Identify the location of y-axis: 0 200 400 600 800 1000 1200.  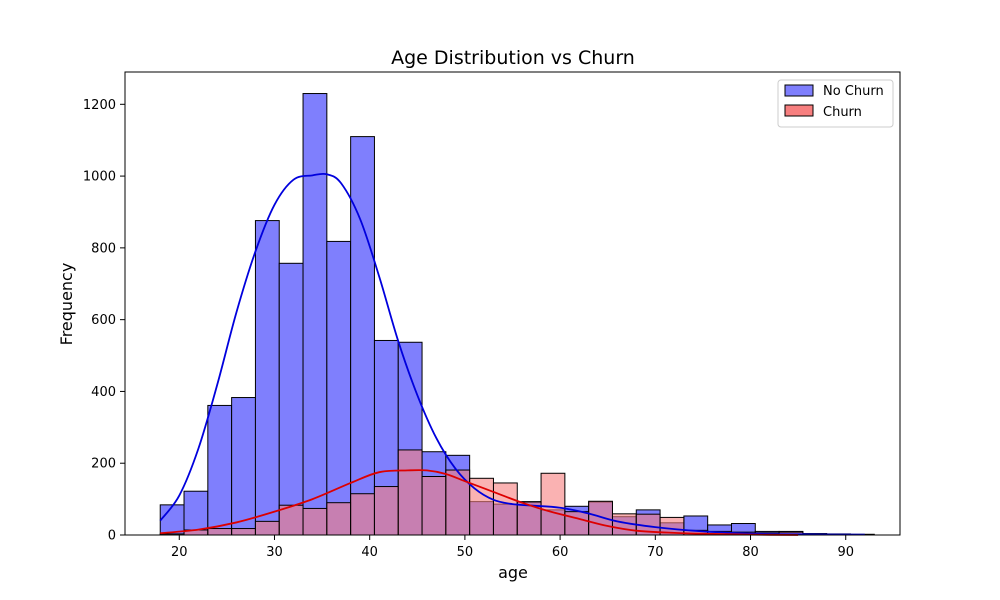
(104, 321).